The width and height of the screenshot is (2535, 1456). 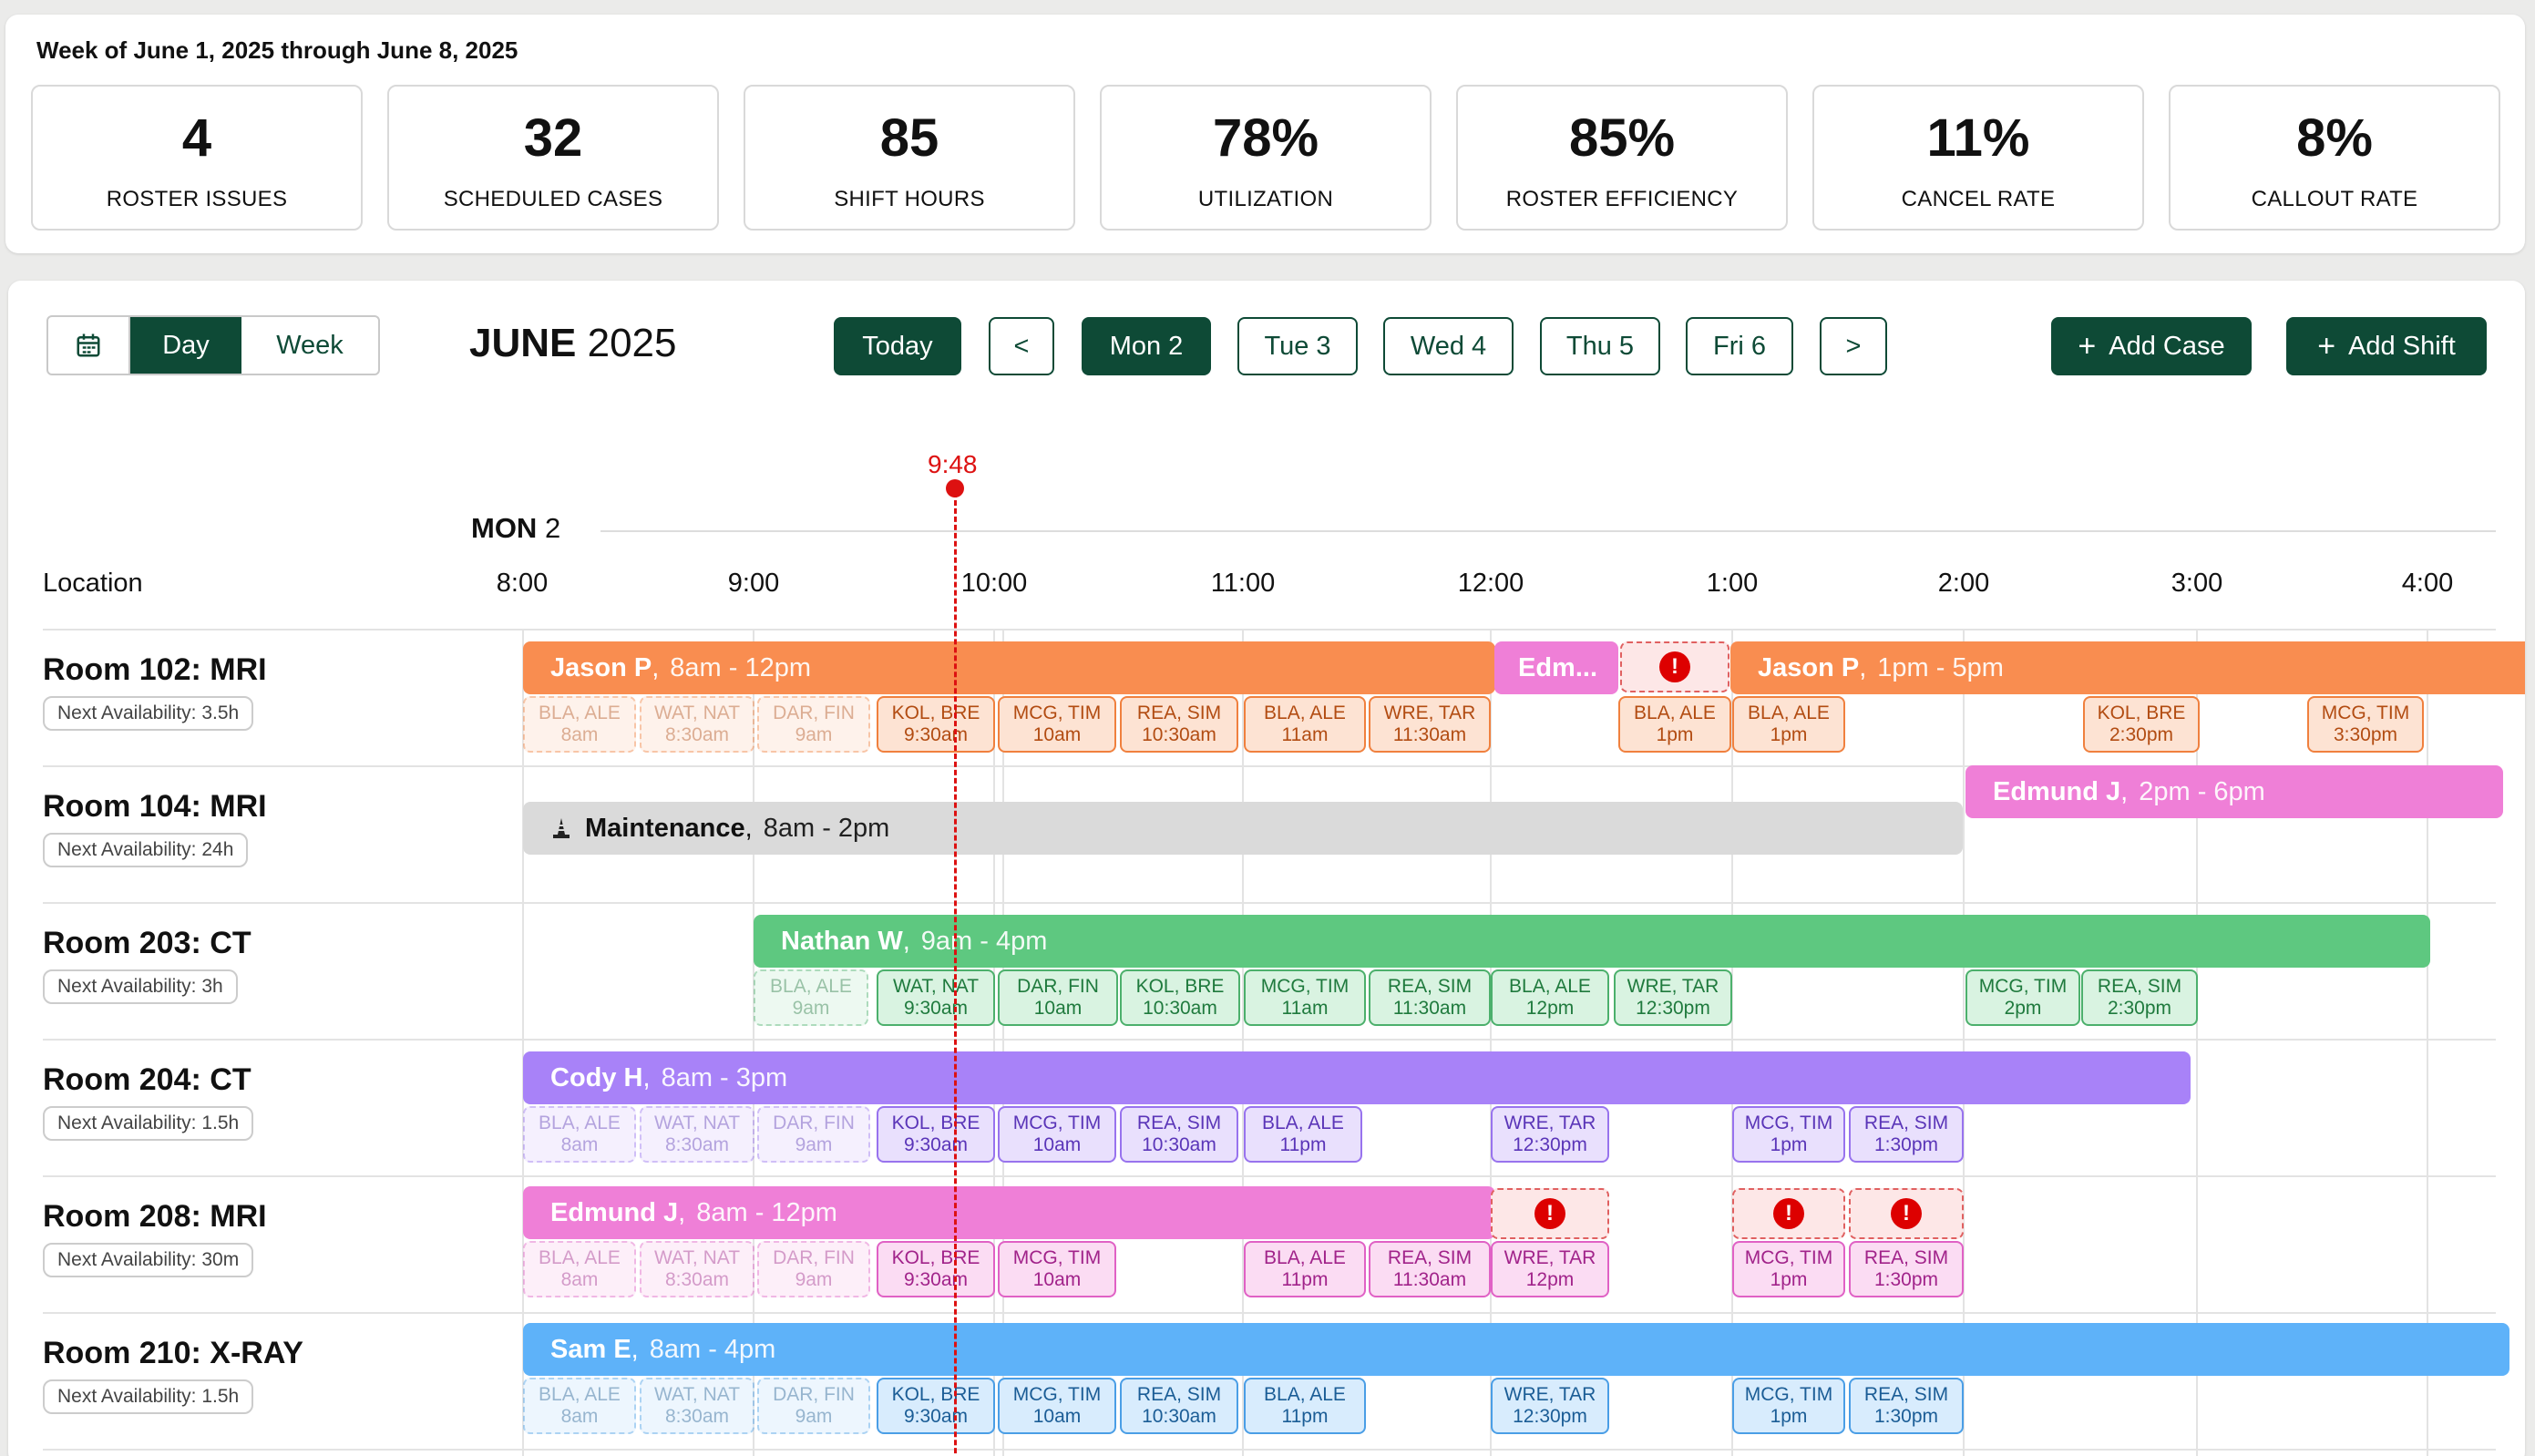 I want to click on case-chip: BLA, ALE 9am, so click(x=811, y=998).